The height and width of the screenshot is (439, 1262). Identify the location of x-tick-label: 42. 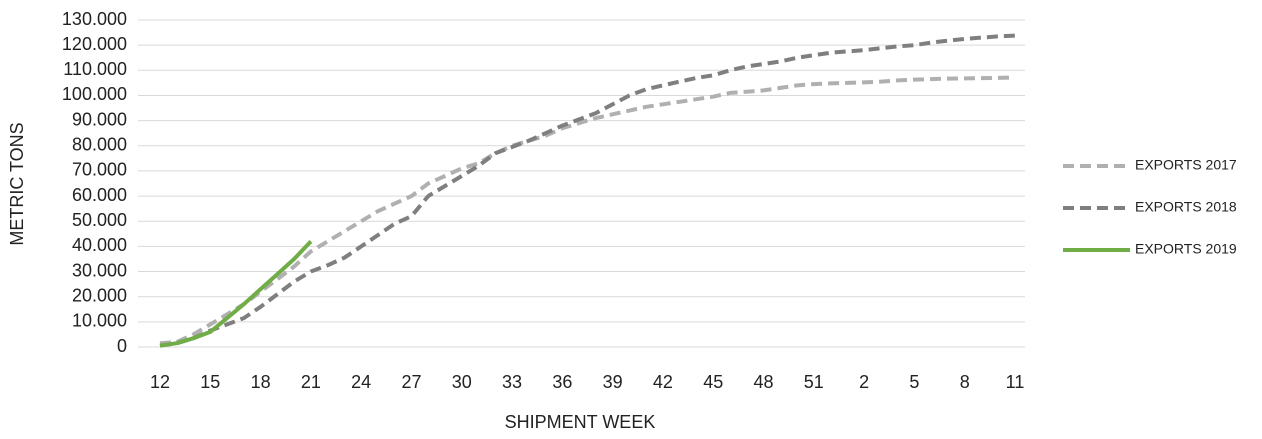
(663, 382).